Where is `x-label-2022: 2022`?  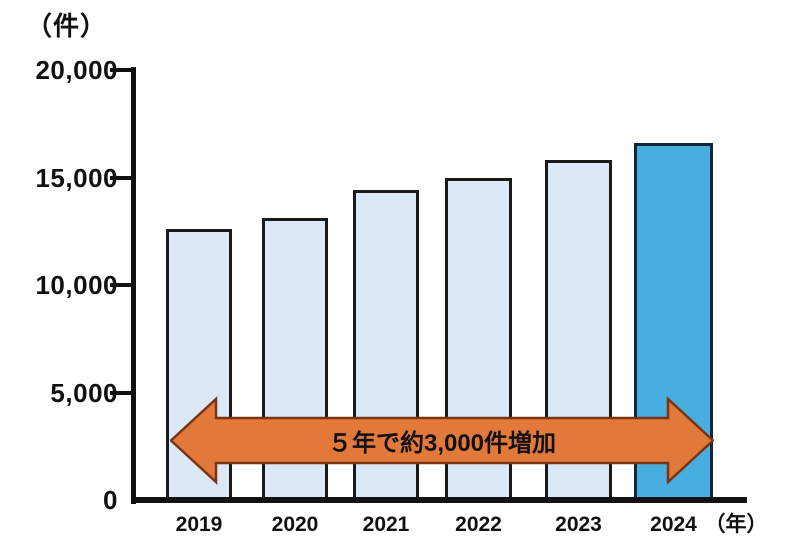
x-label-2022: 2022 is located at coordinates (478, 524).